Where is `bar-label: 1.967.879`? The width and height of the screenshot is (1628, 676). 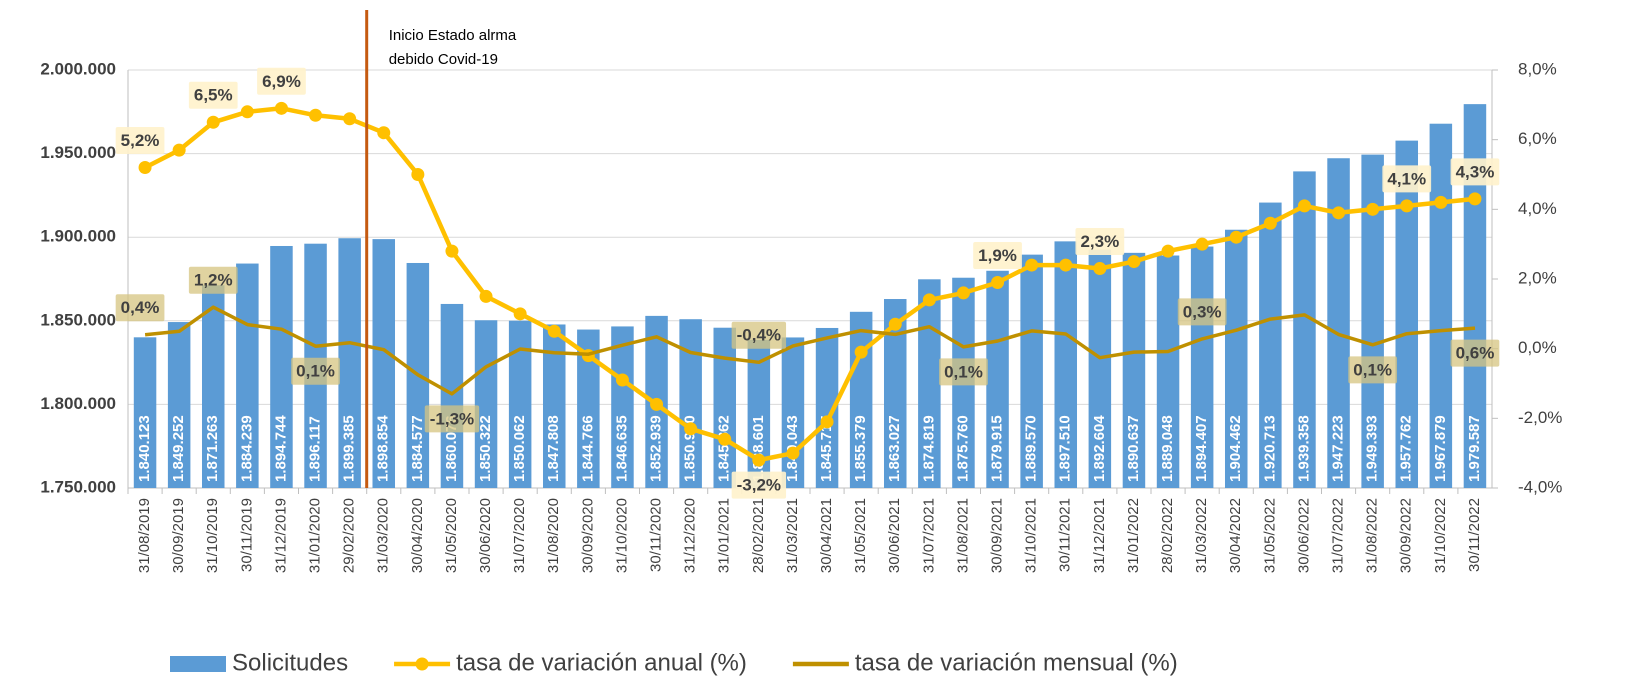
bar-label: 1.967.879 is located at coordinates (1440, 448).